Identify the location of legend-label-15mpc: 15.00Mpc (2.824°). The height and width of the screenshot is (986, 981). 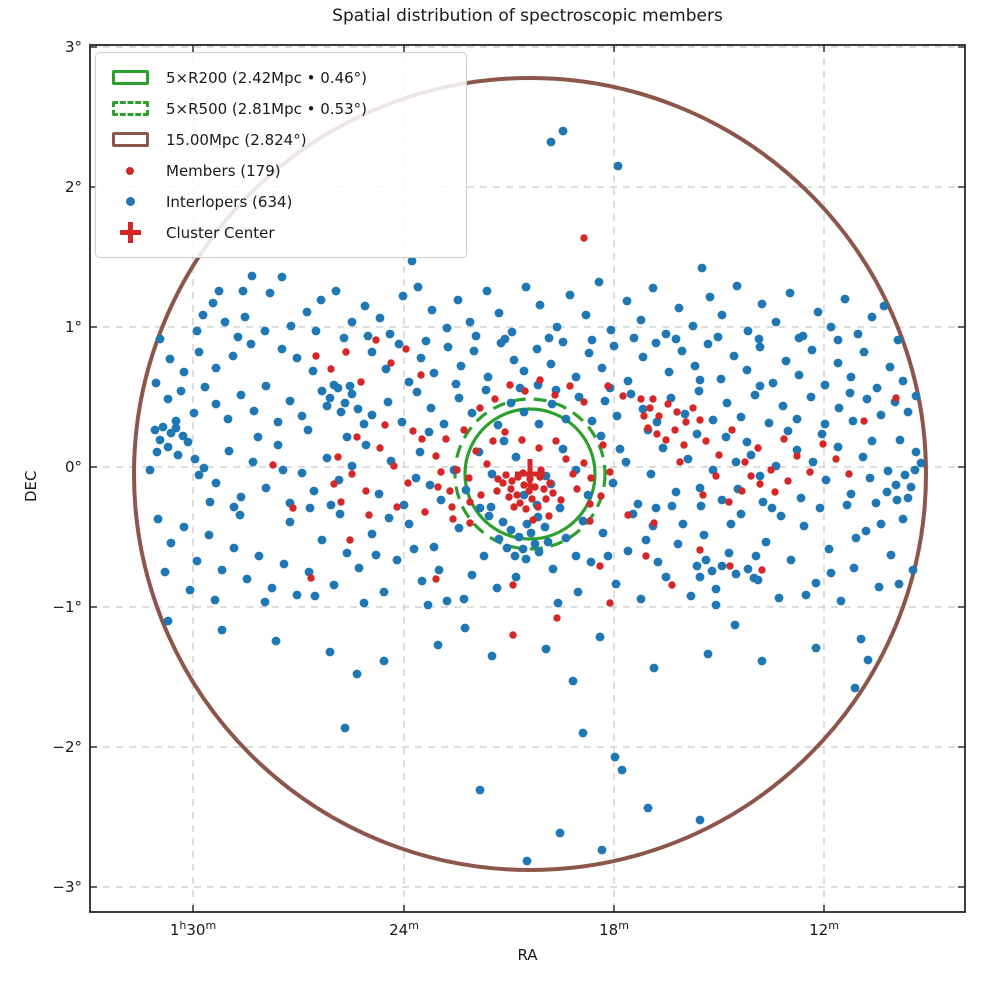
(236, 139).